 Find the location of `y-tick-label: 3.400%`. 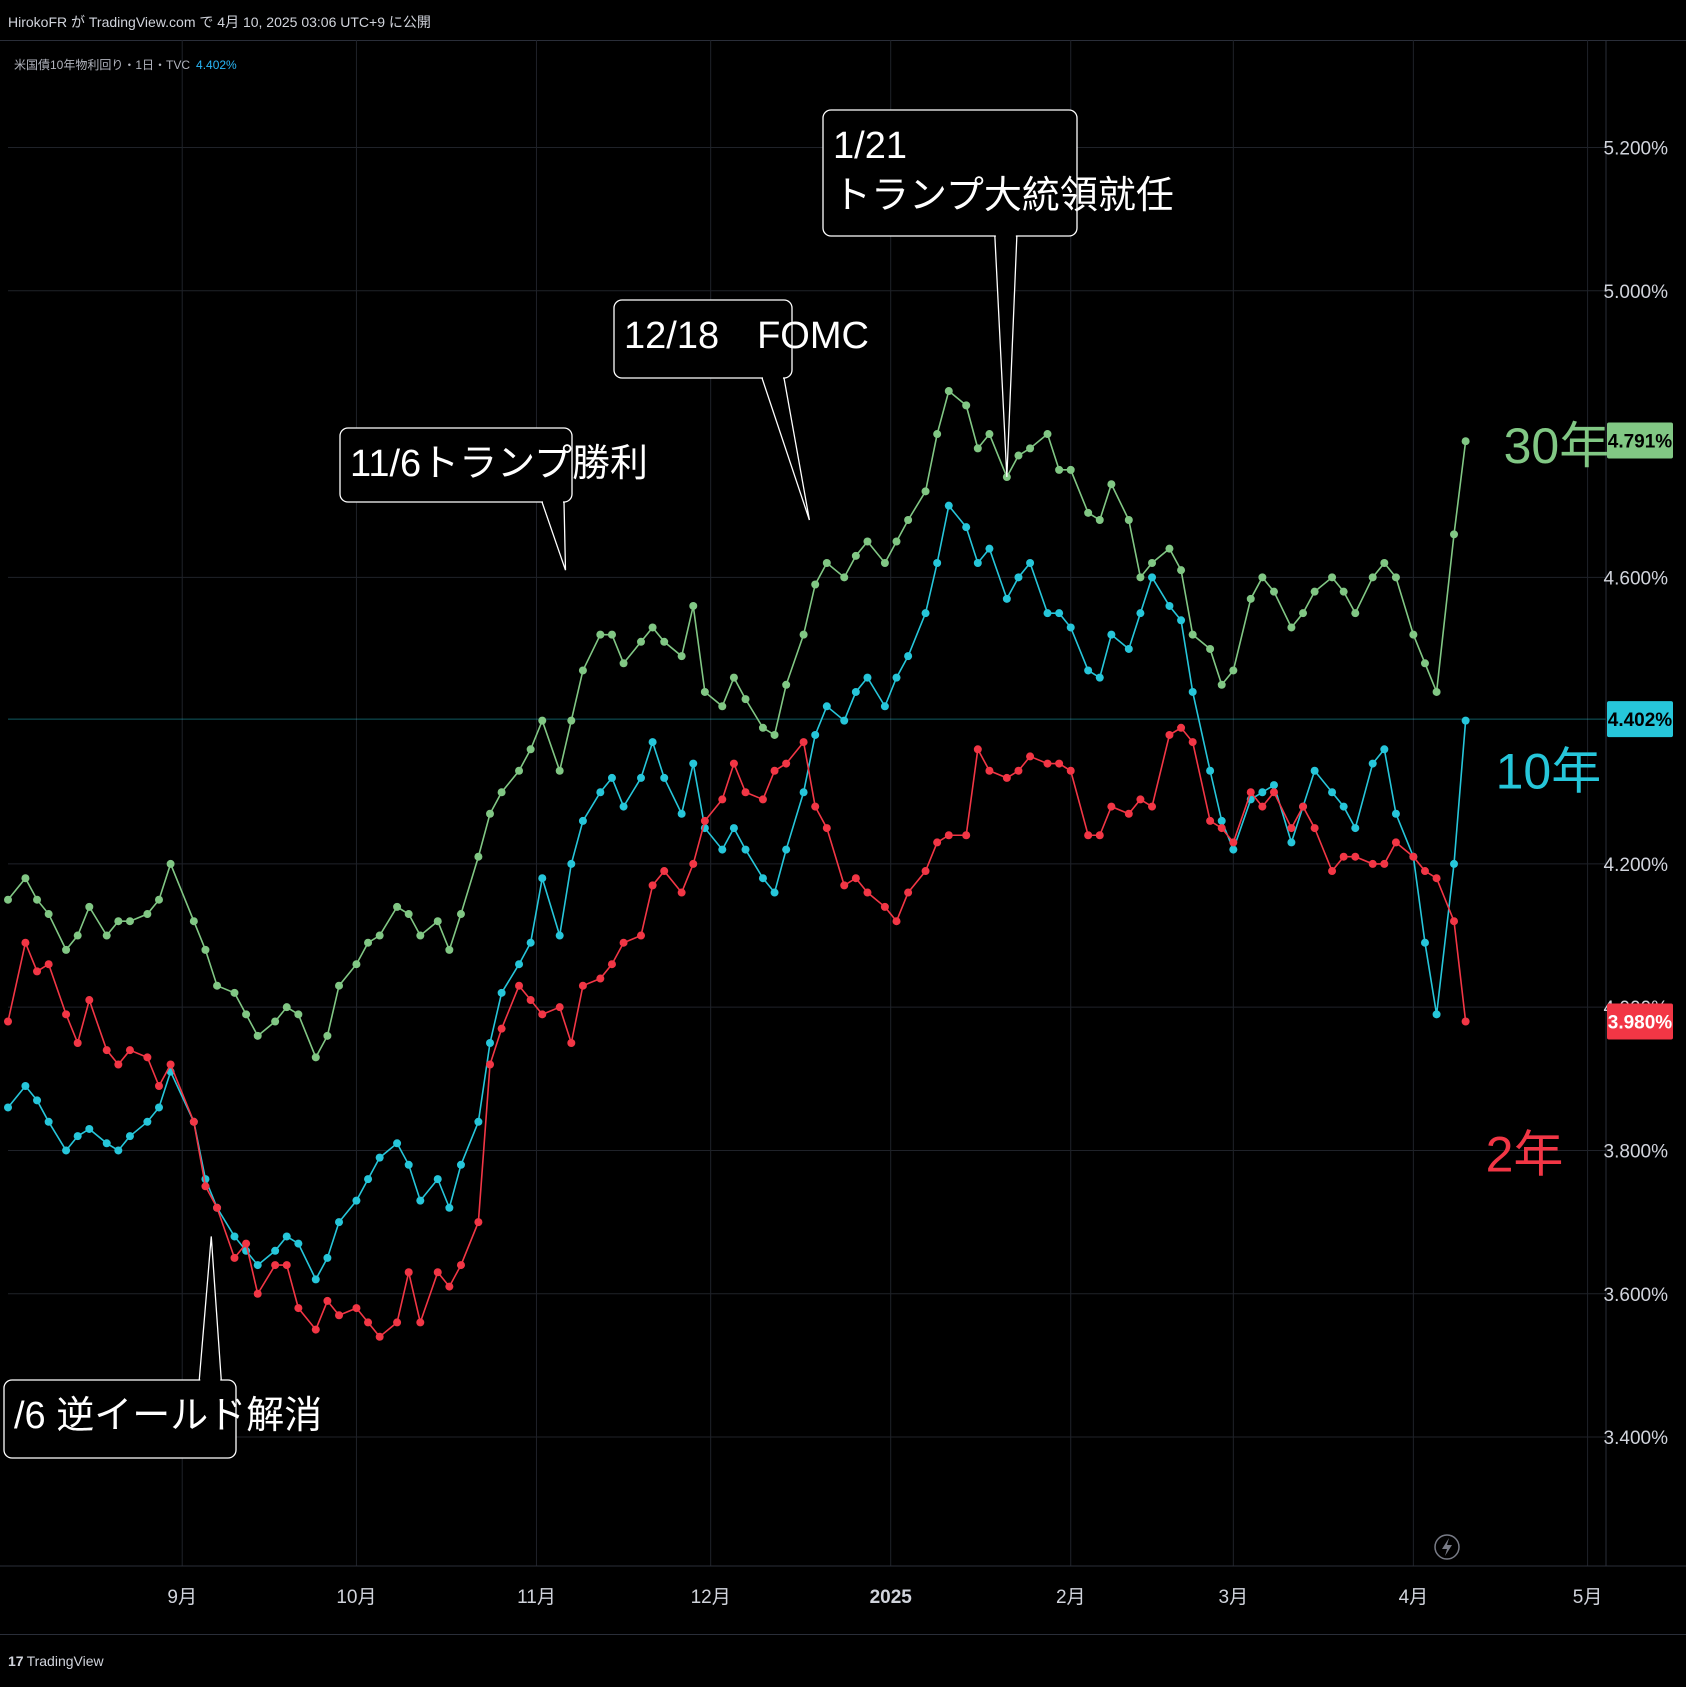

y-tick-label: 3.400% is located at coordinates (1636, 1438).